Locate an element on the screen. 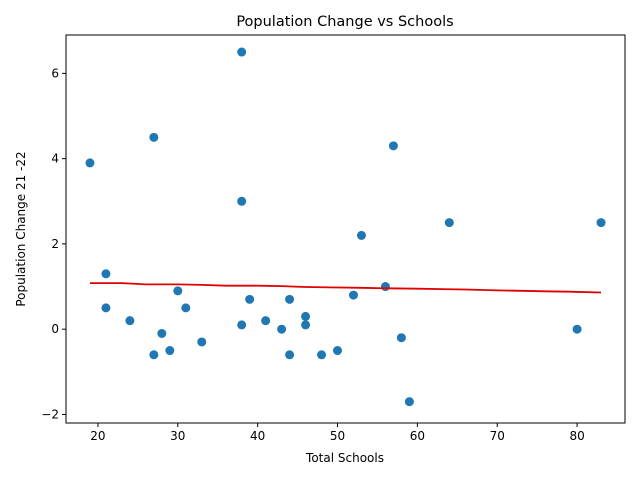  x-axis-label: Total Schools is located at coordinates (344, 458).